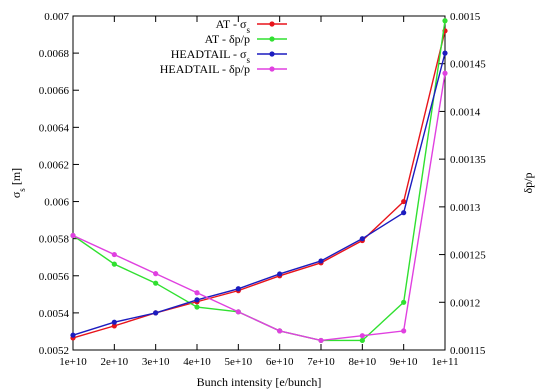  I want to click on y-right-tick-label: 0.00115, so click(468, 351).